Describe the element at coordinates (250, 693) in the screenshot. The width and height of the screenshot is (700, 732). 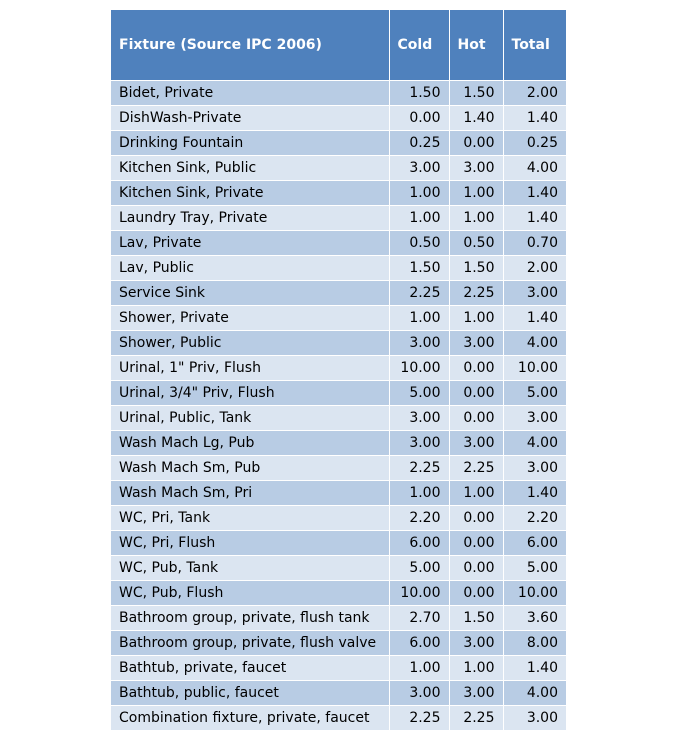
I see `fixture-cell: Bathtub, public, faucet` at that location.